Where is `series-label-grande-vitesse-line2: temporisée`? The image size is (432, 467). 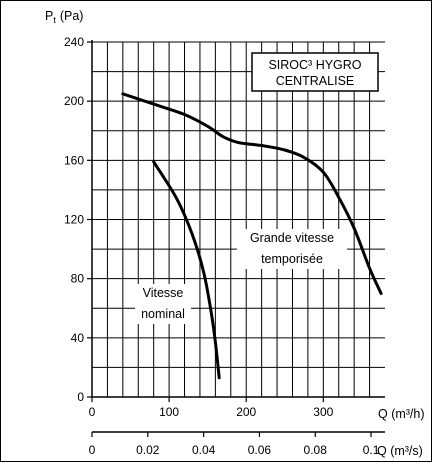 series-label-grande-vitesse-line2: temporisée is located at coordinates (292, 259).